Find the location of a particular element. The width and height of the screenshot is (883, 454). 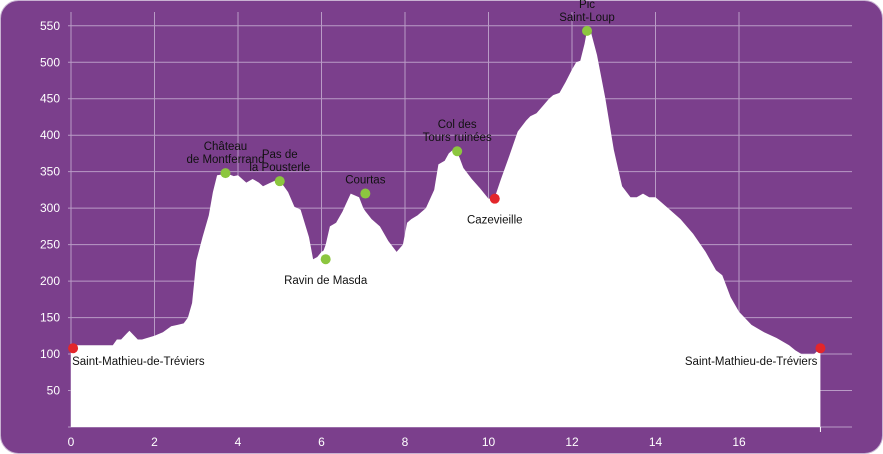

waypoint-label-line: Ravin de Masda is located at coordinates (326, 281).